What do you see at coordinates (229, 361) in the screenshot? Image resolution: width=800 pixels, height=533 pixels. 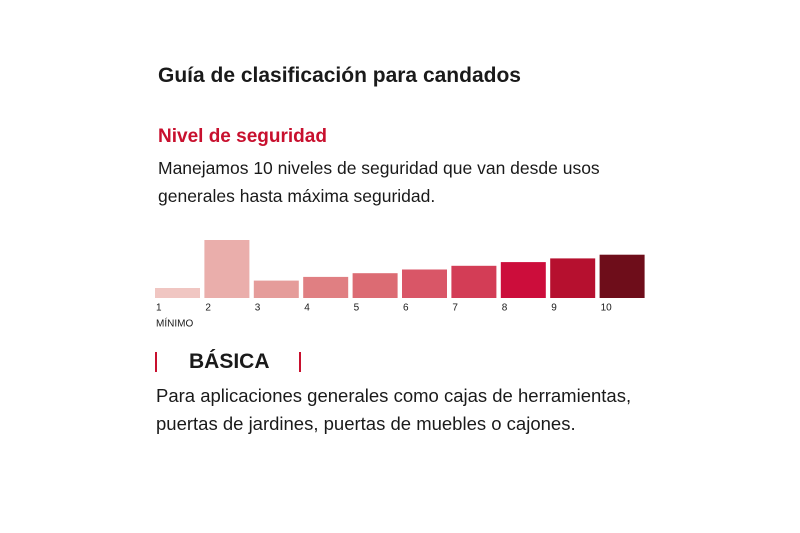 I see `category-name: BÁSICA` at bounding box center [229, 361].